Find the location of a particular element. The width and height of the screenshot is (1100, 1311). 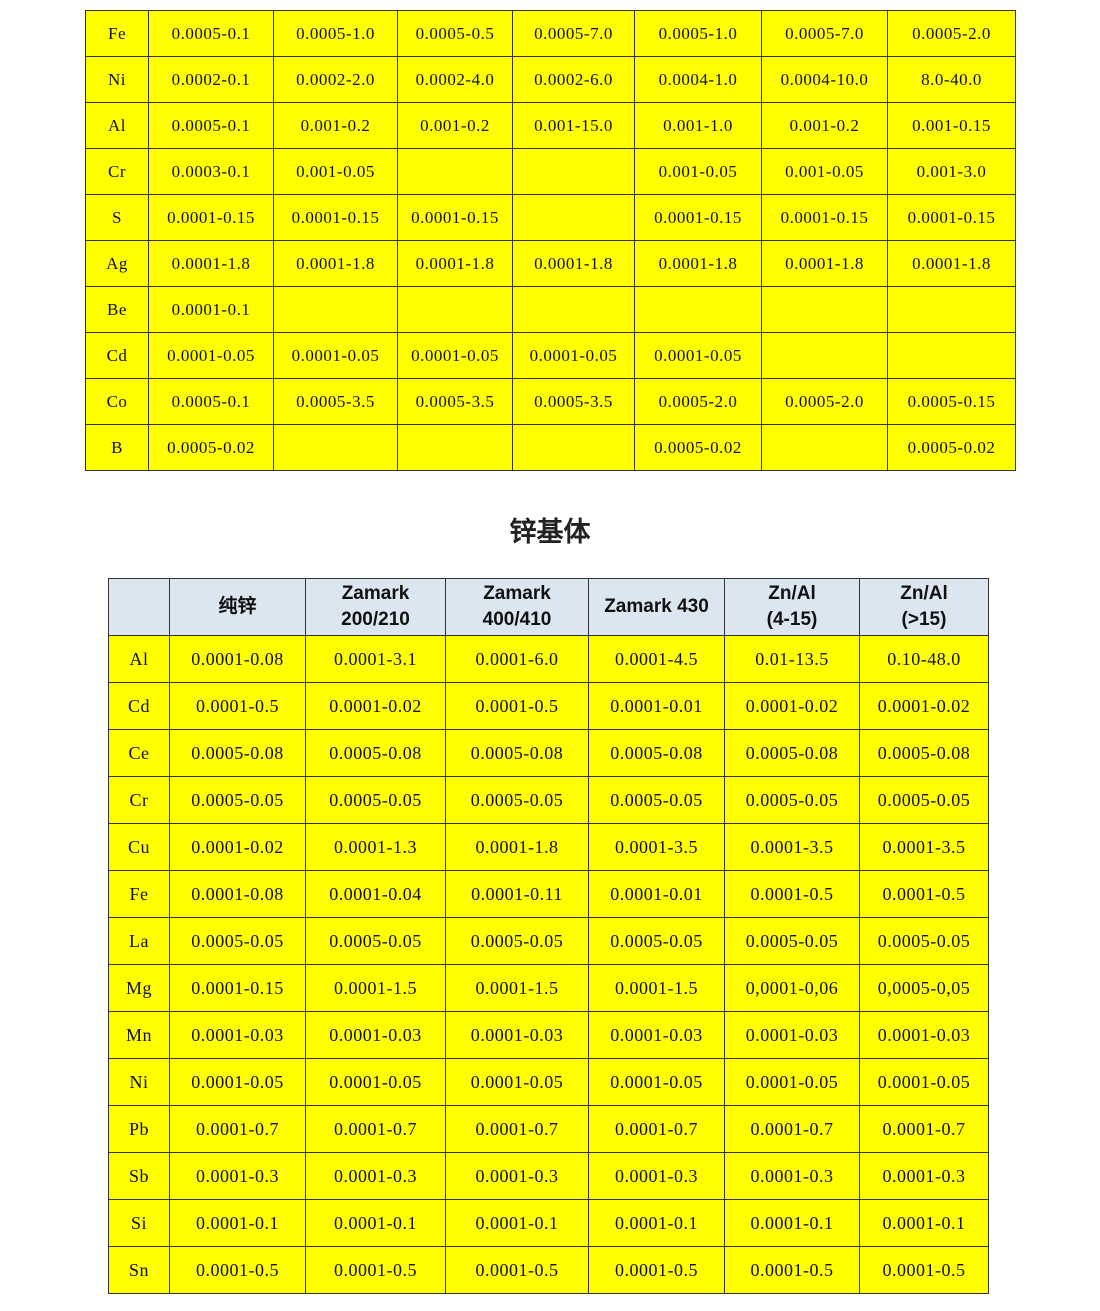

range-cell: 0.0002-0.1 is located at coordinates (211, 79).